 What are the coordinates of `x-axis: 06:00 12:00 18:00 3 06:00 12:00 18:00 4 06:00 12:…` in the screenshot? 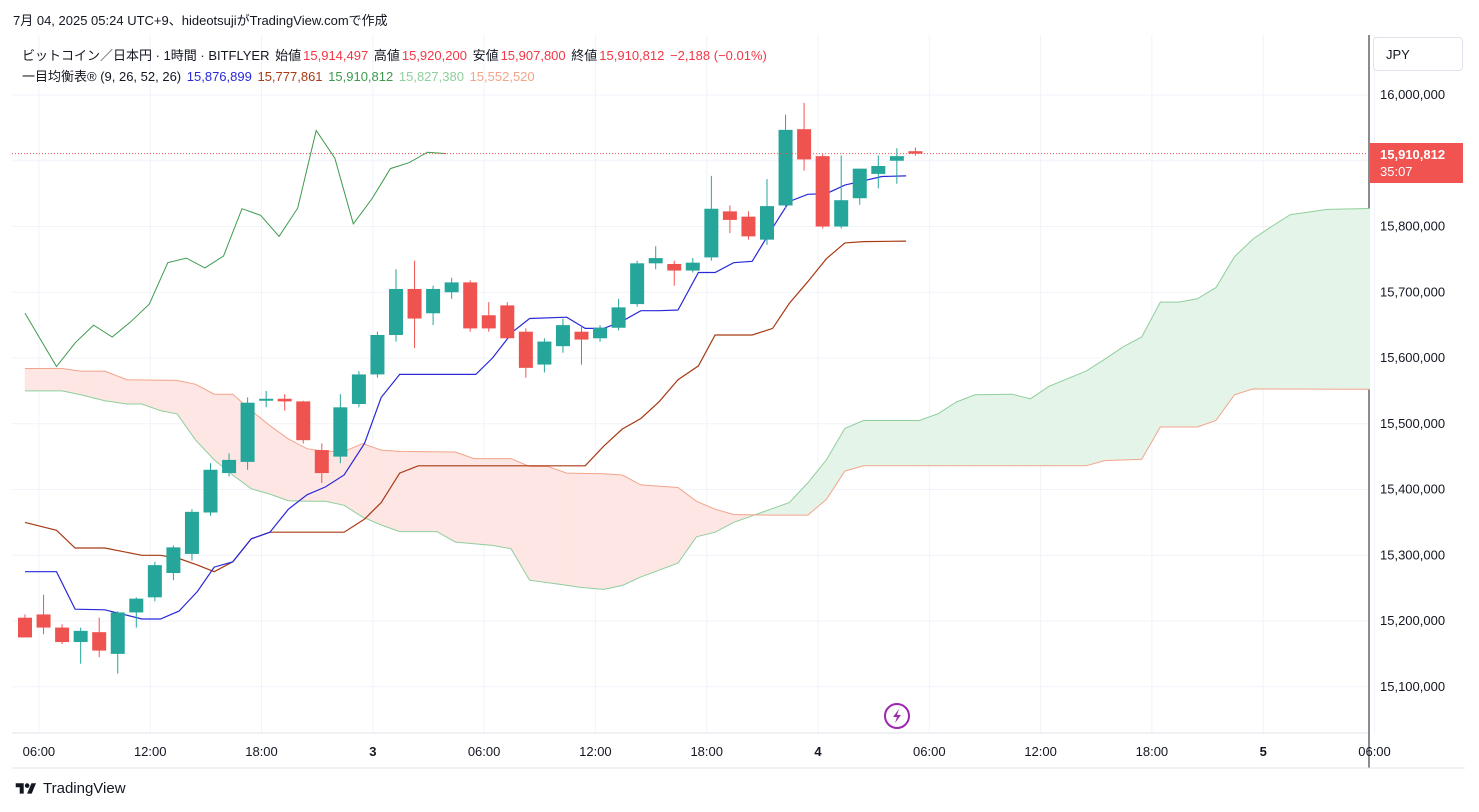 It's located at (707, 751).